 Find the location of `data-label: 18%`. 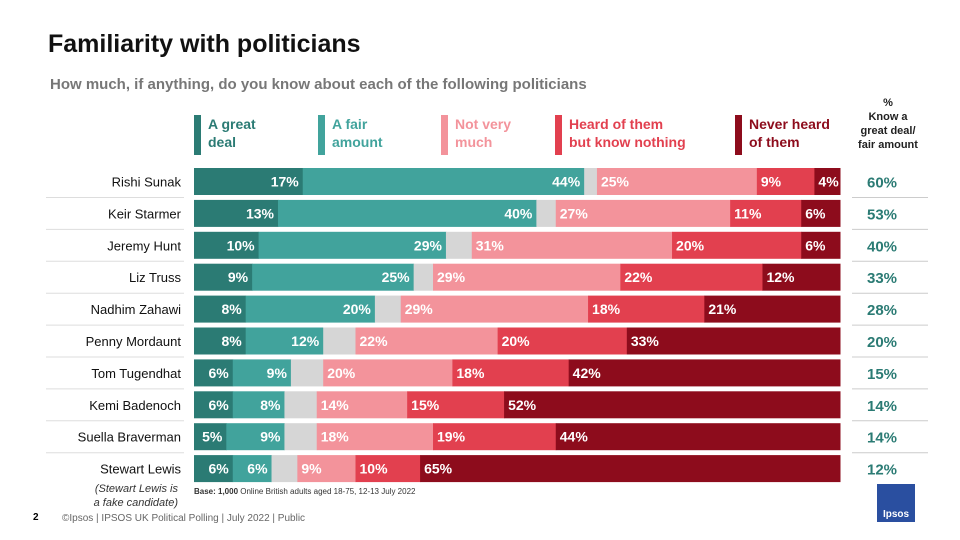

data-label: 18% is located at coordinates (335, 437).